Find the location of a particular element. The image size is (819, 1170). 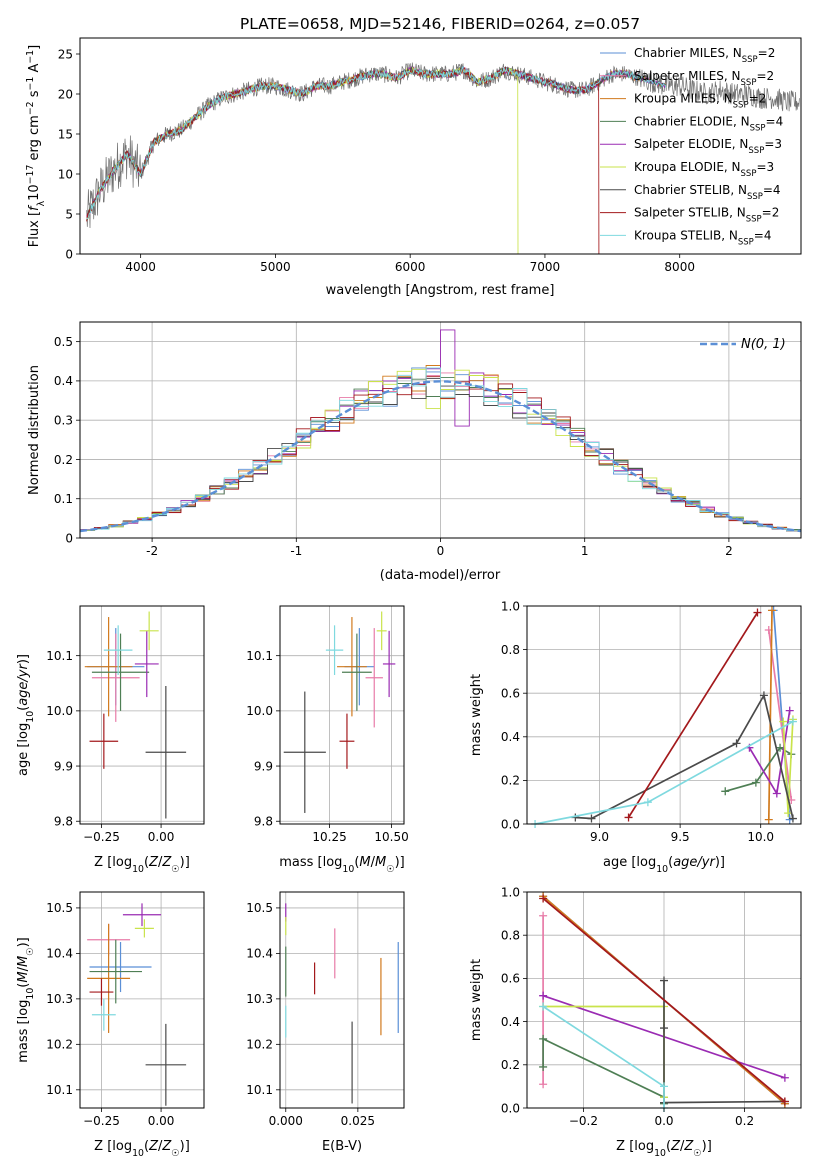

legend-label-chabrier-miles: Chabrier MILES, NSSP=2 is located at coordinates (704, 55).